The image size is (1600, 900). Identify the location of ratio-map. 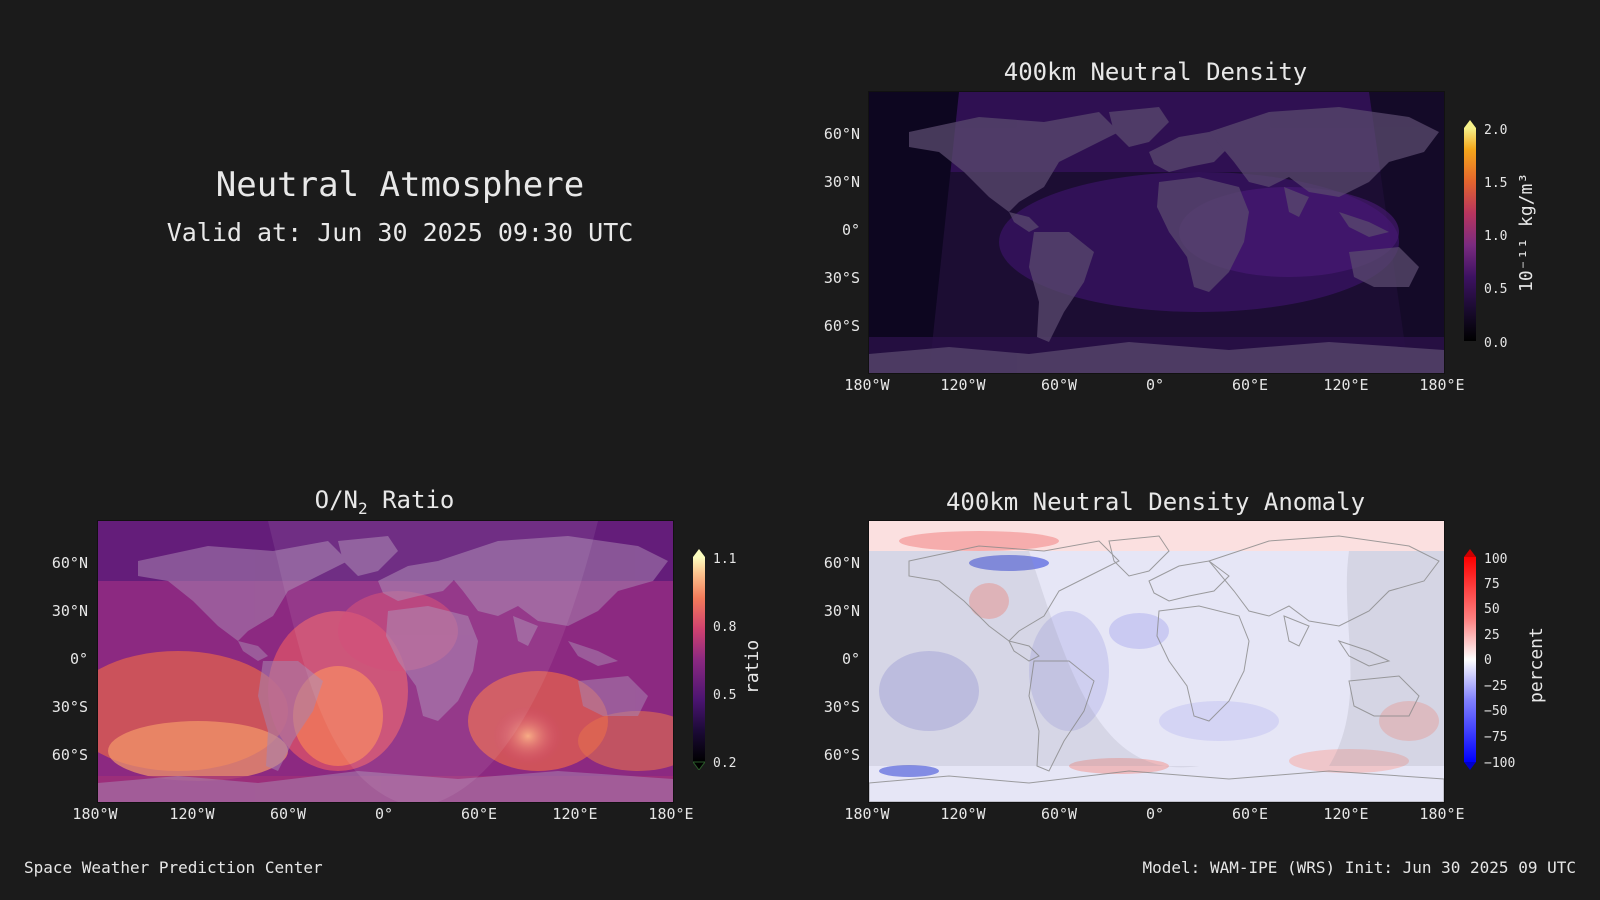
(385, 661).